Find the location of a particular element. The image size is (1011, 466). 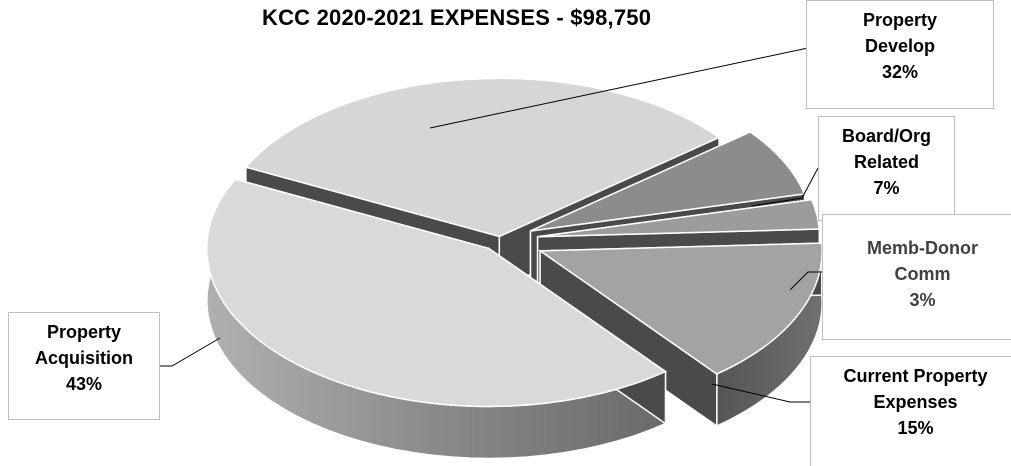

slice-label-property-develop: Property Develop 32% is located at coordinates (900, 54).